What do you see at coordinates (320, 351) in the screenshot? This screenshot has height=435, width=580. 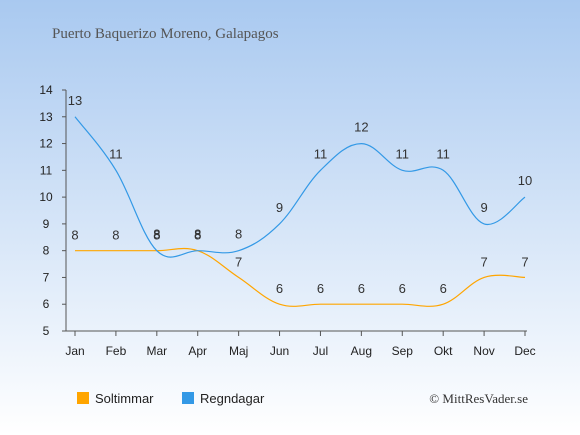 I see `x-tick-label: Jul` at bounding box center [320, 351].